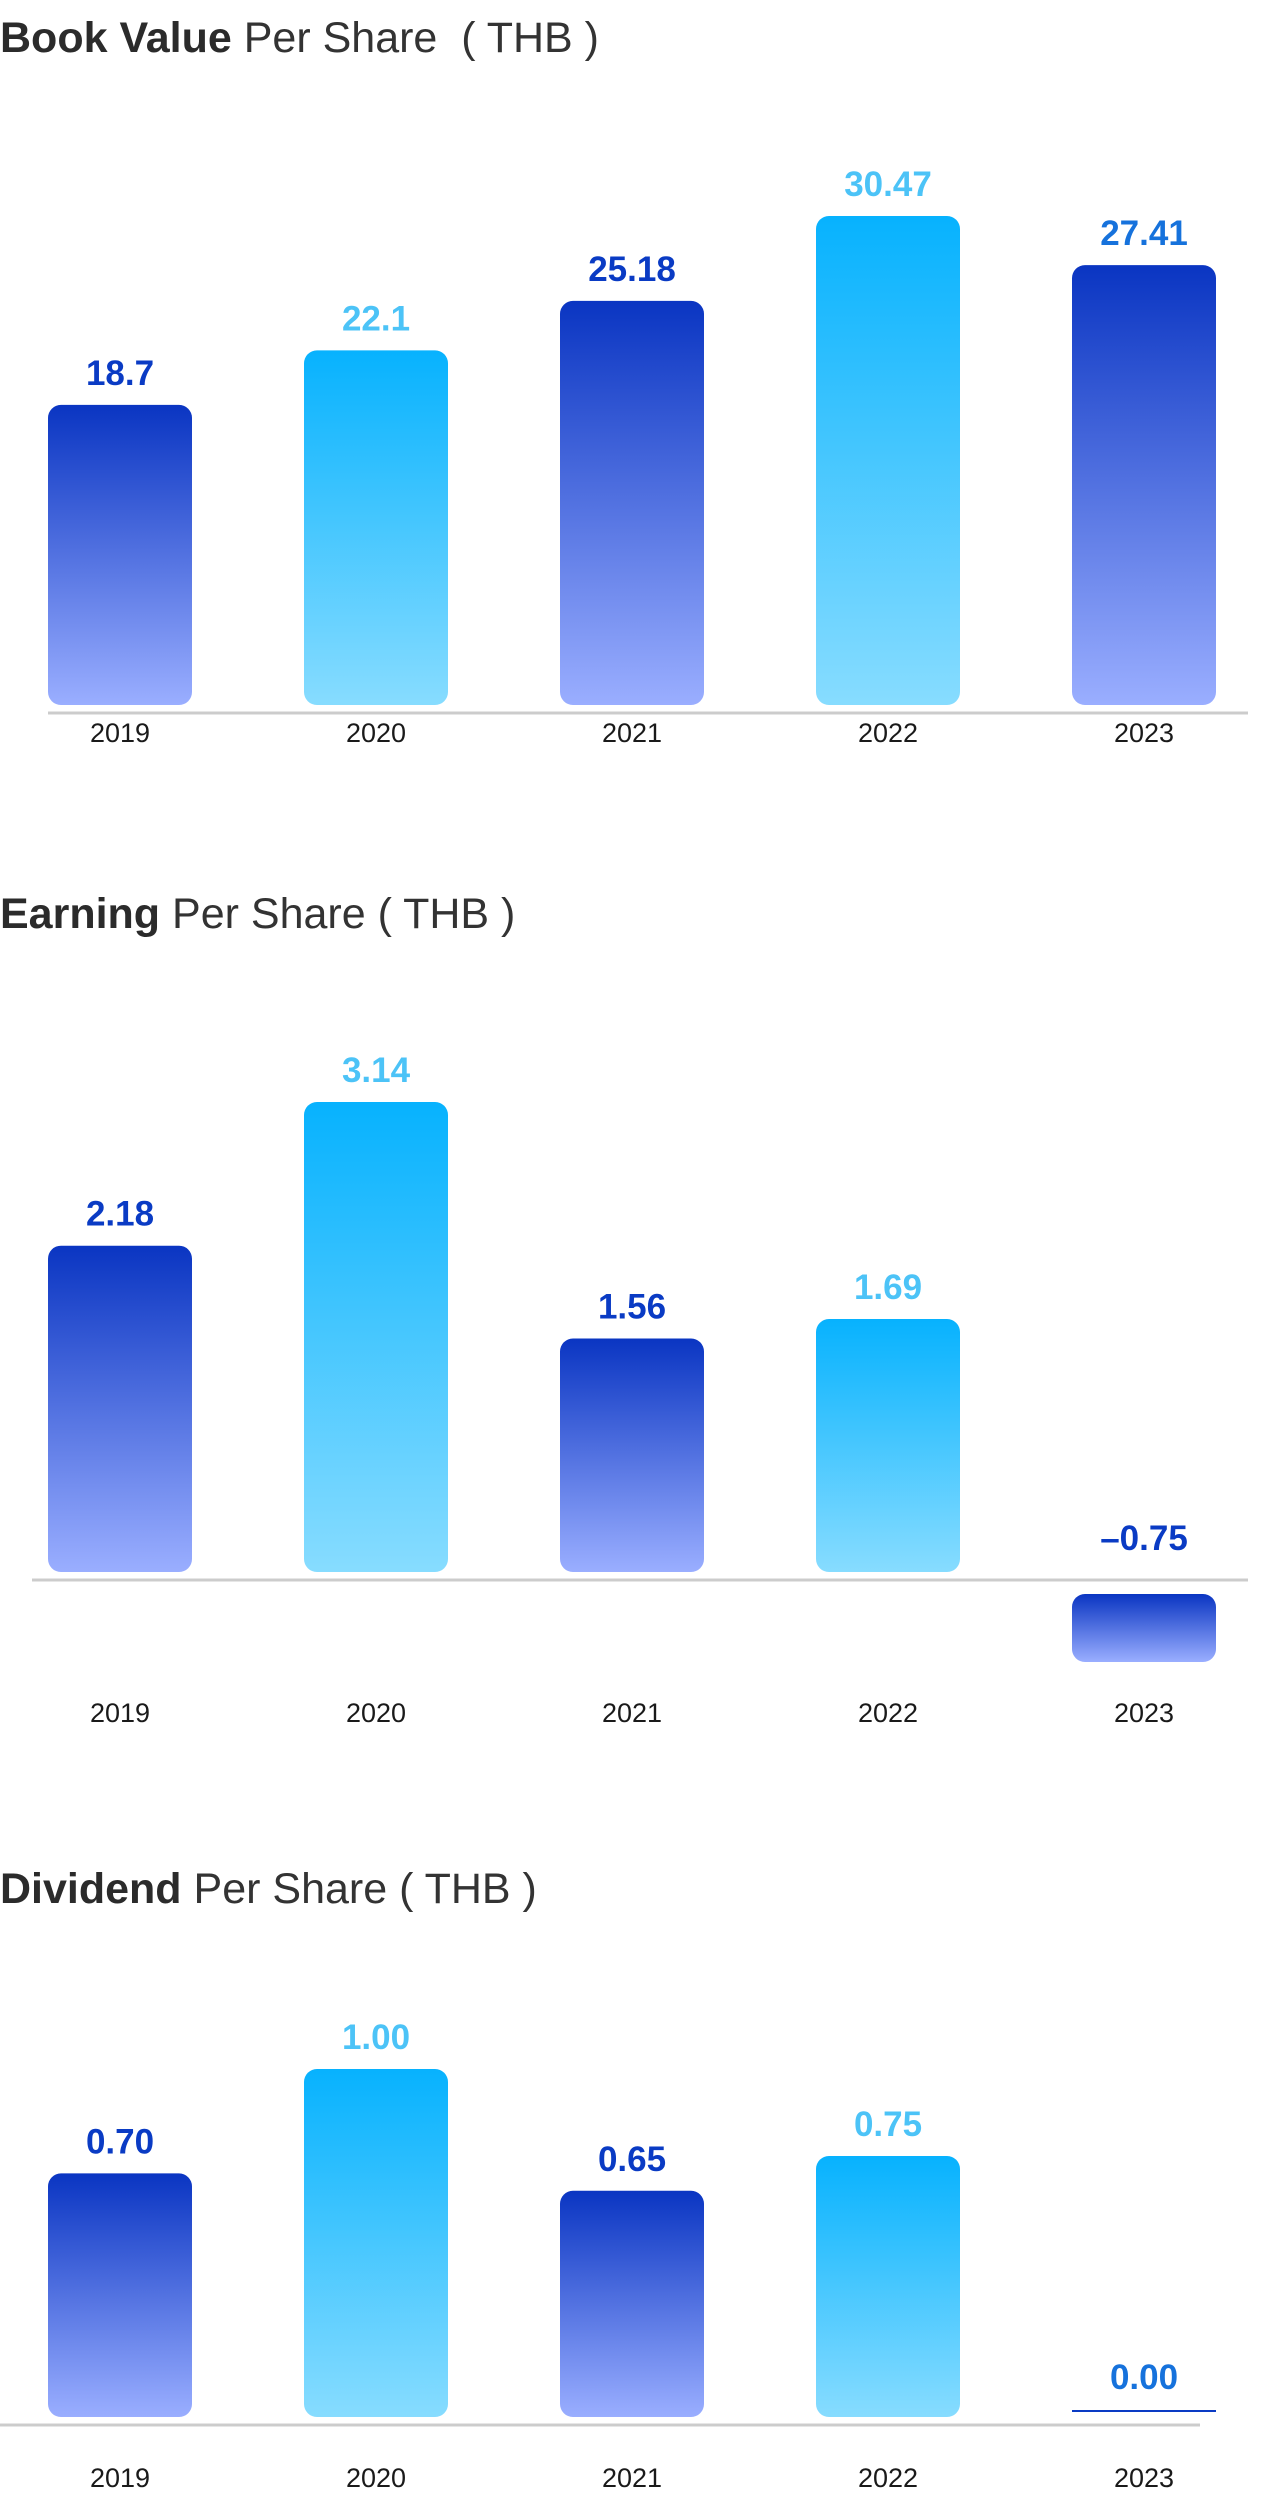  I want to click on chart-title: Dividend Per Share ( THB ), so click(268, 1889).